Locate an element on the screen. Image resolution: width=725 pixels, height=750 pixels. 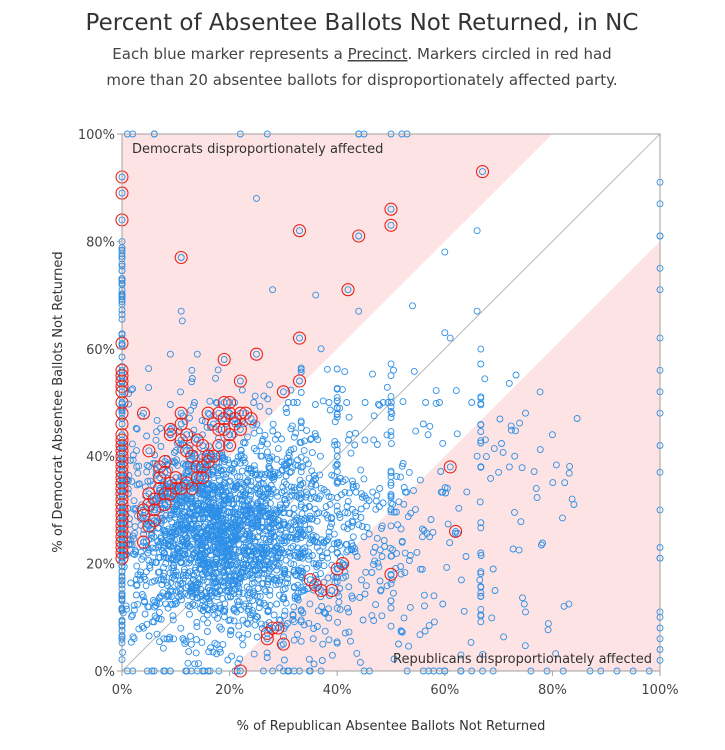
y-tick-label: 60% is located at coordinates (100, 350).